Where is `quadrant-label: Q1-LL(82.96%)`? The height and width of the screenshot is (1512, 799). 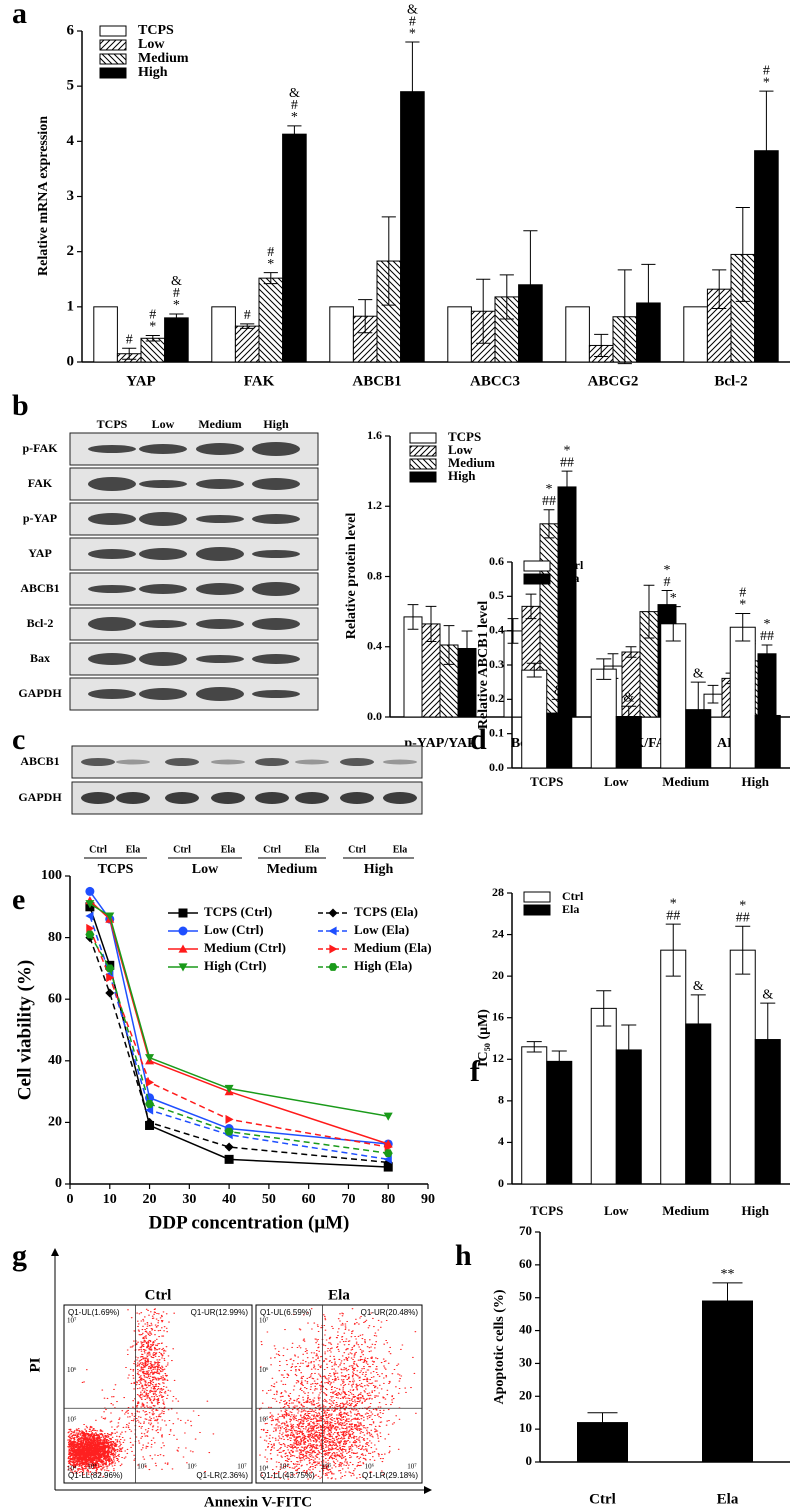
quadrant-label: Q1-LL(82.96%) is located at coordinates (95, 1475).